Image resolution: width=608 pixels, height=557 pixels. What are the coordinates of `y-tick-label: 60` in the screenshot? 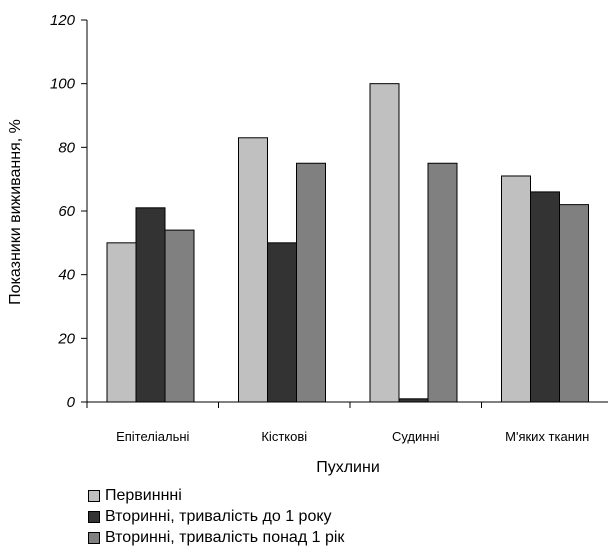 It's located at (66, 211).